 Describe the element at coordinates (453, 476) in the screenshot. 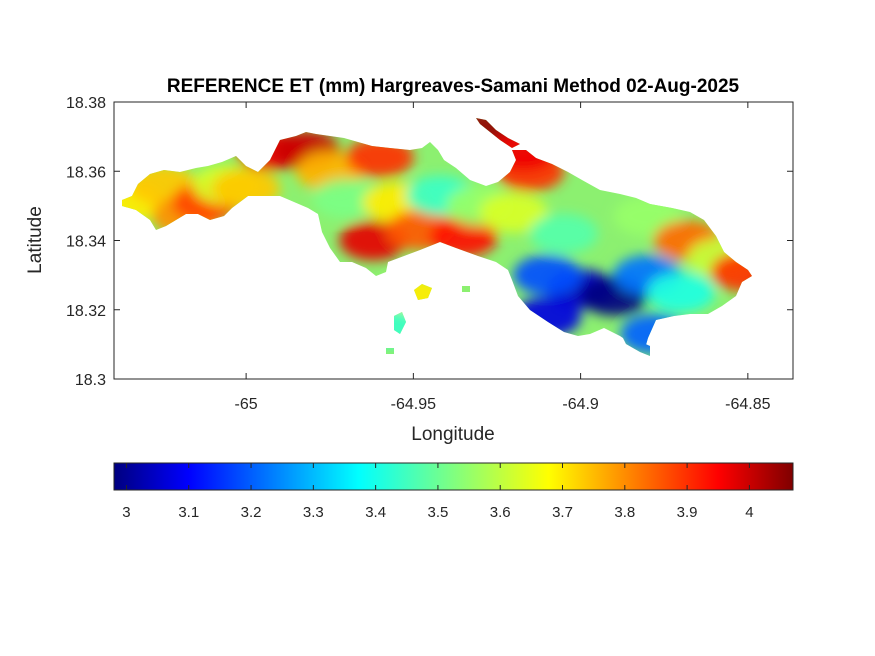

I see `colorbar-gradient` at that location.